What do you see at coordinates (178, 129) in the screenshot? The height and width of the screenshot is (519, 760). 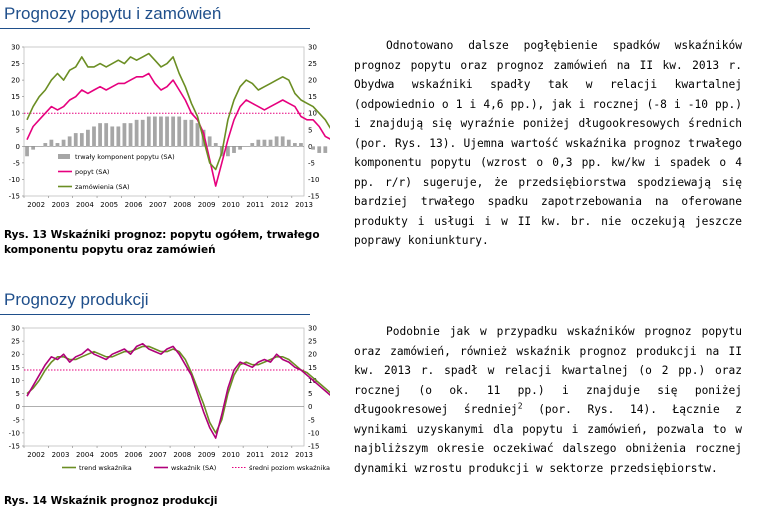 I see `series-line` at bounding box center [178, 129].